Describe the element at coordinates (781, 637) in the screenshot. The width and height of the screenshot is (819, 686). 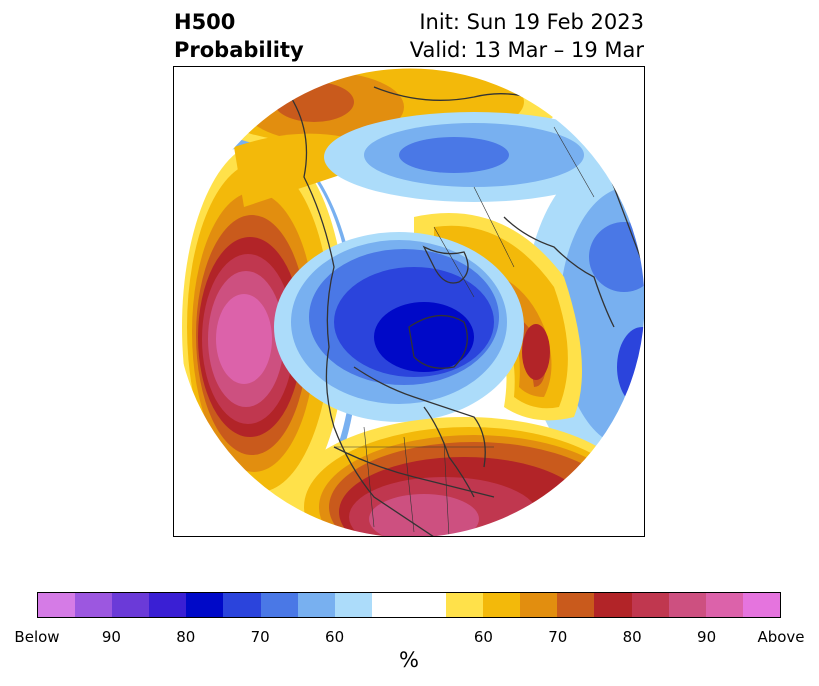
I see `colorbar-tick-label: Above` at that location.